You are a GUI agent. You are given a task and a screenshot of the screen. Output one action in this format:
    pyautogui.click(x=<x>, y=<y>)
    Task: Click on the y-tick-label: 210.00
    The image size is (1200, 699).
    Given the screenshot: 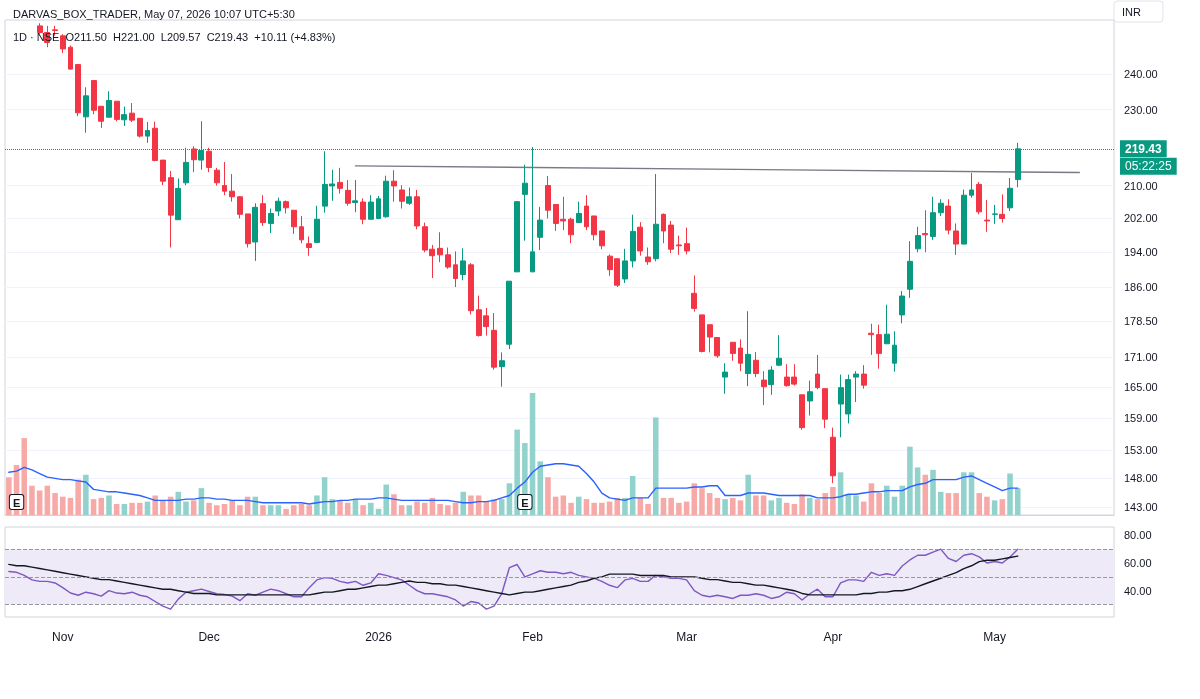 What is the action you would take?
    pyautogui.click(x=1141, y=185)
    